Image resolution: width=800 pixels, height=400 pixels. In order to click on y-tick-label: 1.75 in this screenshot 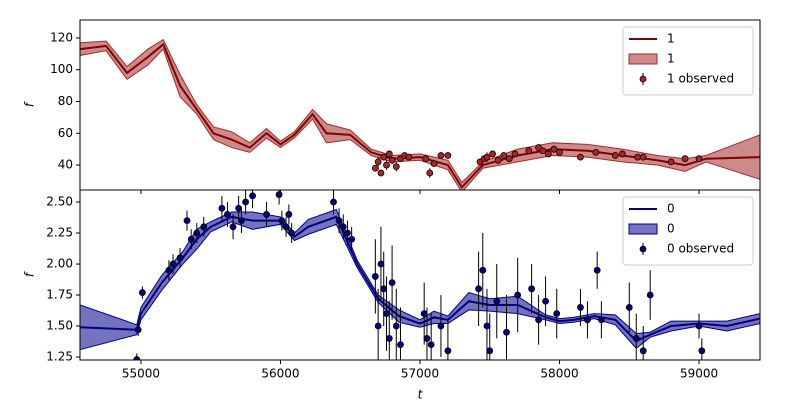, I will do `click(59, 295)`.